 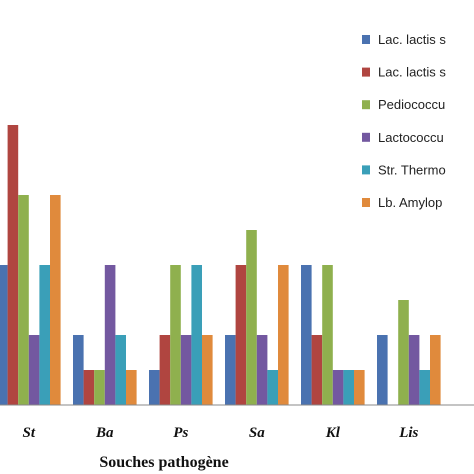 What do you see at coordinates (411, 104) in the screenshot?
I see `legend-label-3: Pediococcu` at bounding box center [411, 104].